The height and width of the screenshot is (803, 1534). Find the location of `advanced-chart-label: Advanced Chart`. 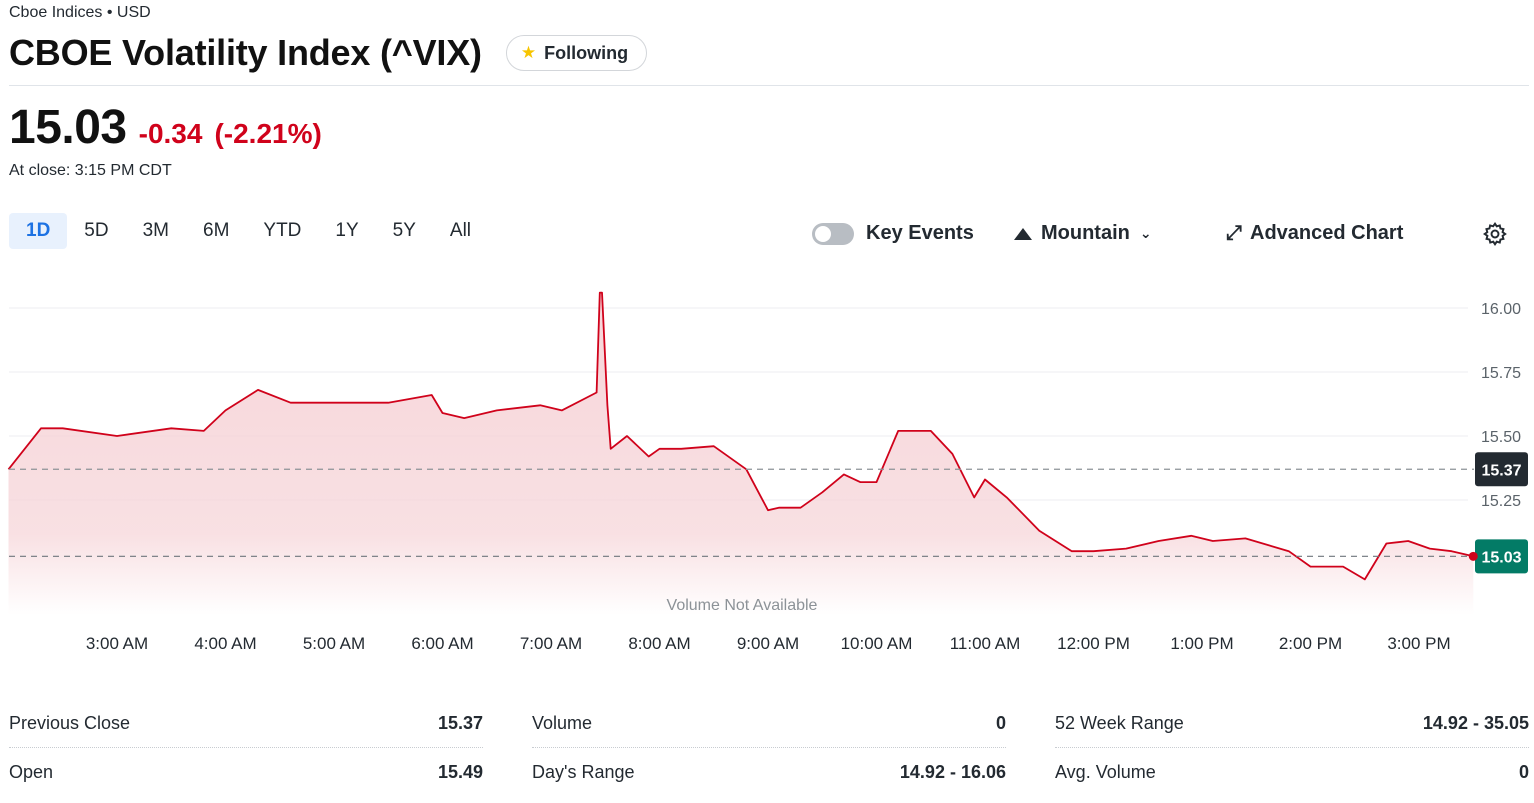

advanced-chart-label: Advanced Chart is located at coordinates (1327, 233).